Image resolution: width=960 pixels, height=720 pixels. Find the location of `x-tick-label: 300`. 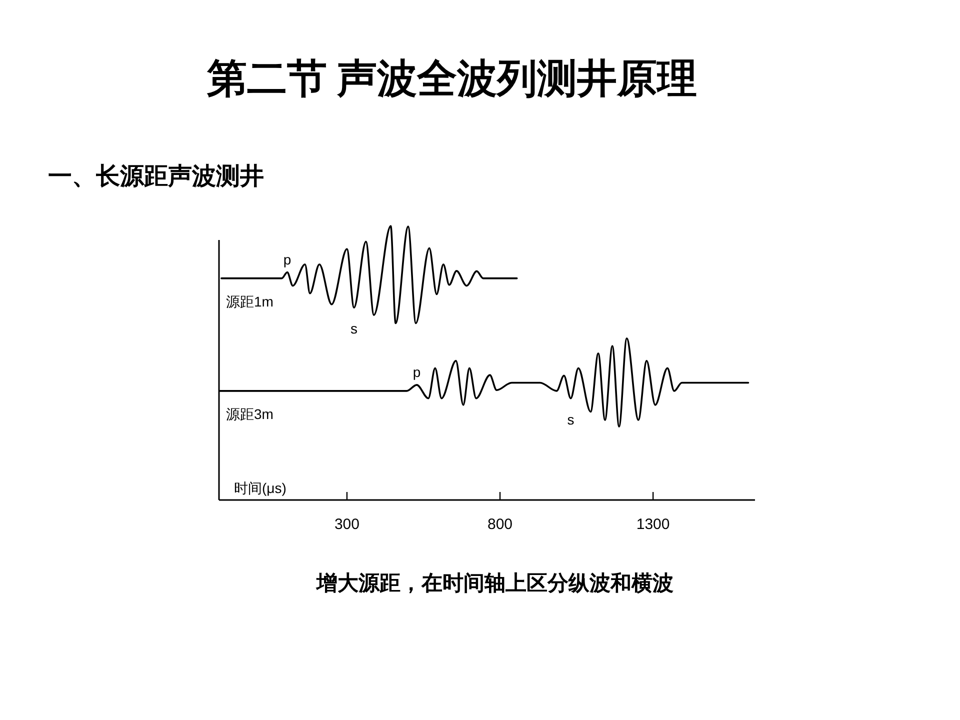

x-tick-label: 300 is located at coordinates (347, 524).